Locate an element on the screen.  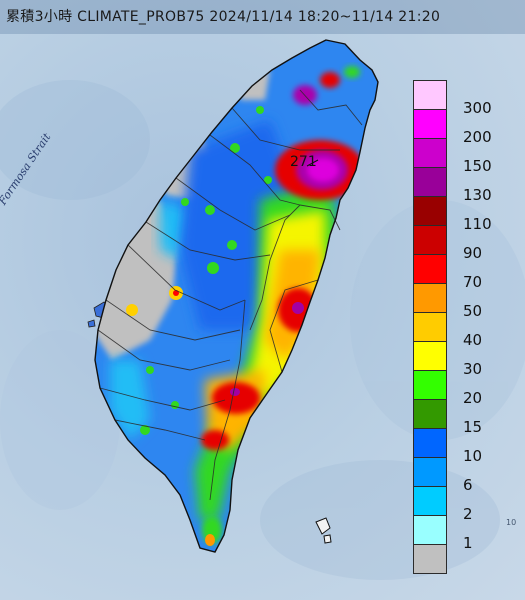
legend-label: 130 is located at coordinates (477, 195).